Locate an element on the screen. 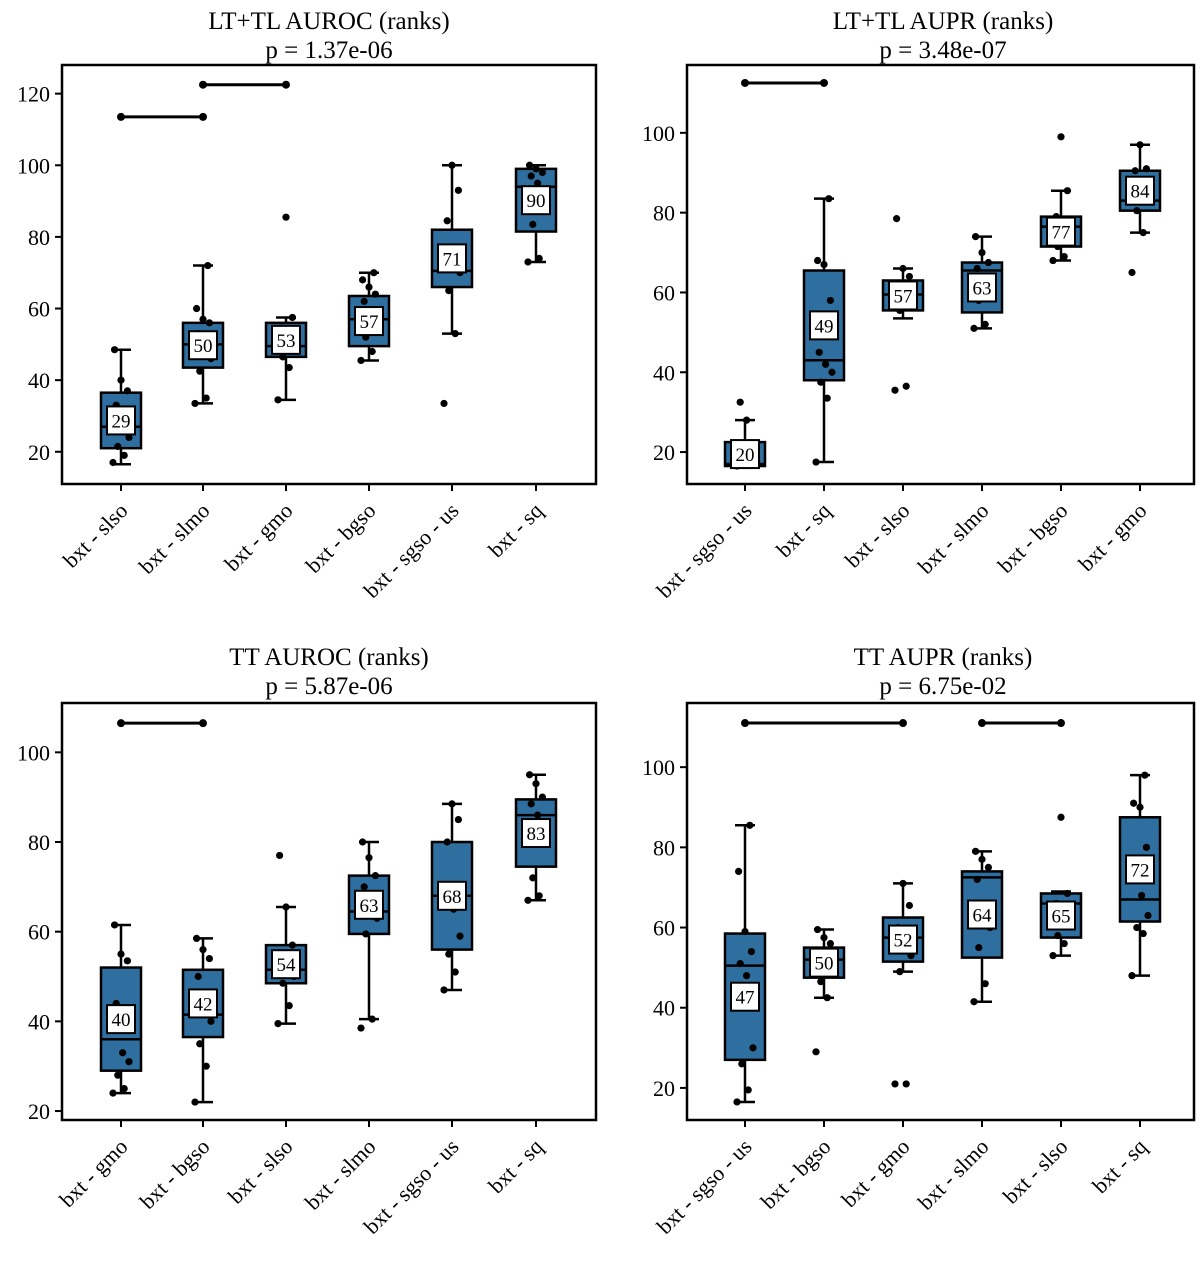  box-6: 90 is located at coordinates (536, 213).